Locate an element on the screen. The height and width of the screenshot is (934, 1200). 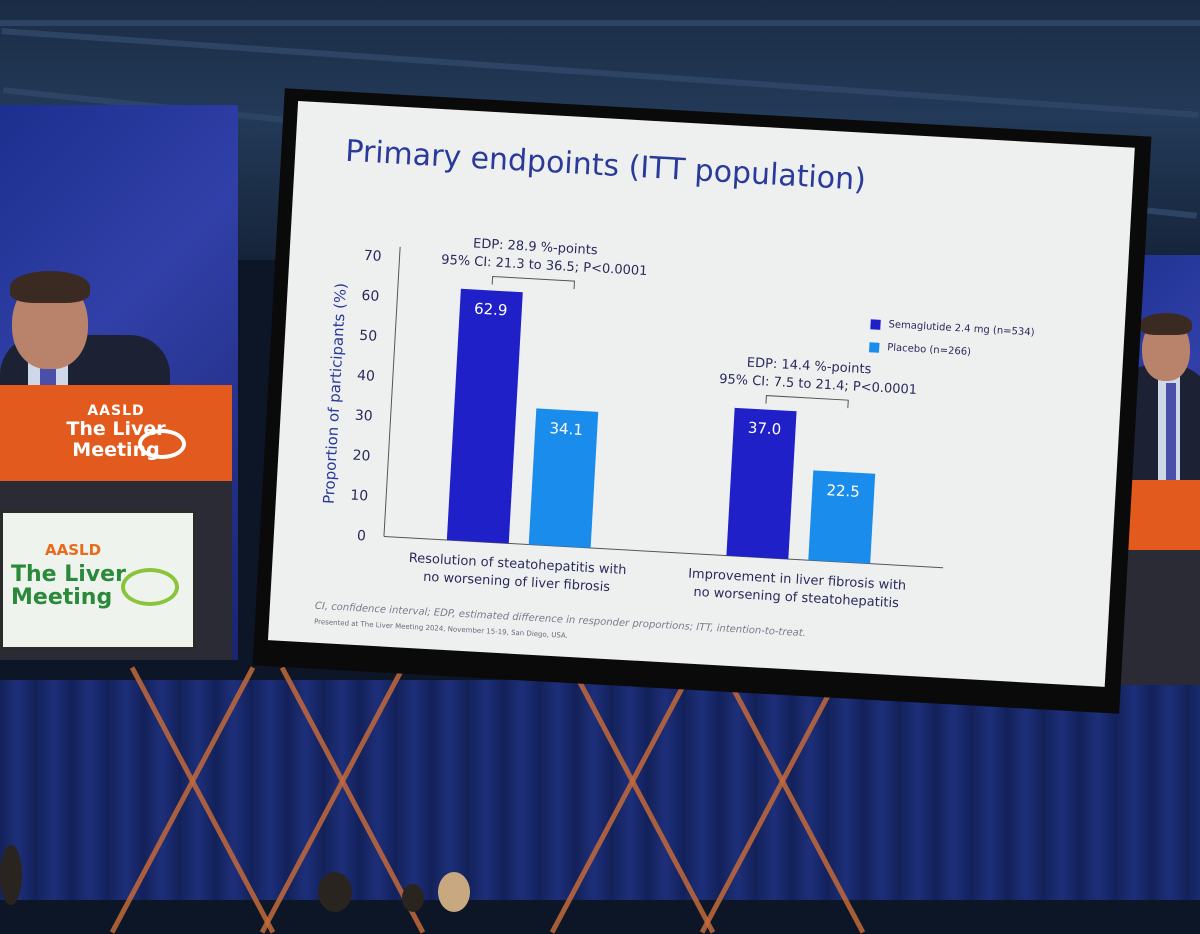
y-axis-line is located at coordinates (392, 391).